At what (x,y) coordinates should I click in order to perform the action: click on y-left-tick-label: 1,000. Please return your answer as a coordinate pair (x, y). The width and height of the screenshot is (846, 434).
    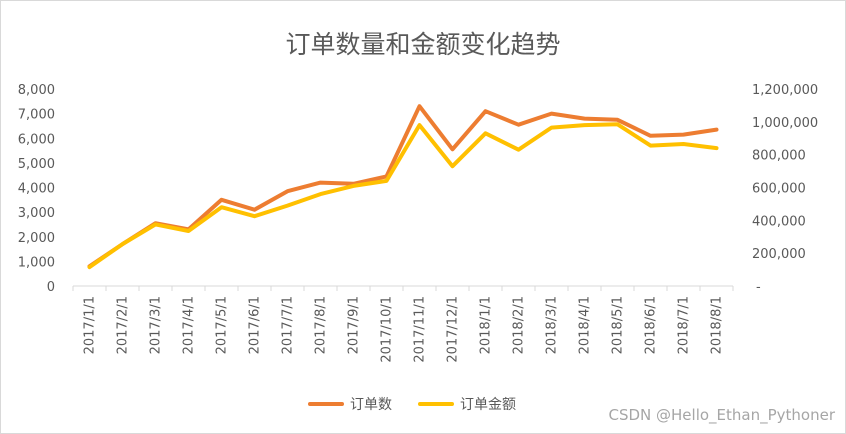
    Looking at the image, I should click on (36, 262).